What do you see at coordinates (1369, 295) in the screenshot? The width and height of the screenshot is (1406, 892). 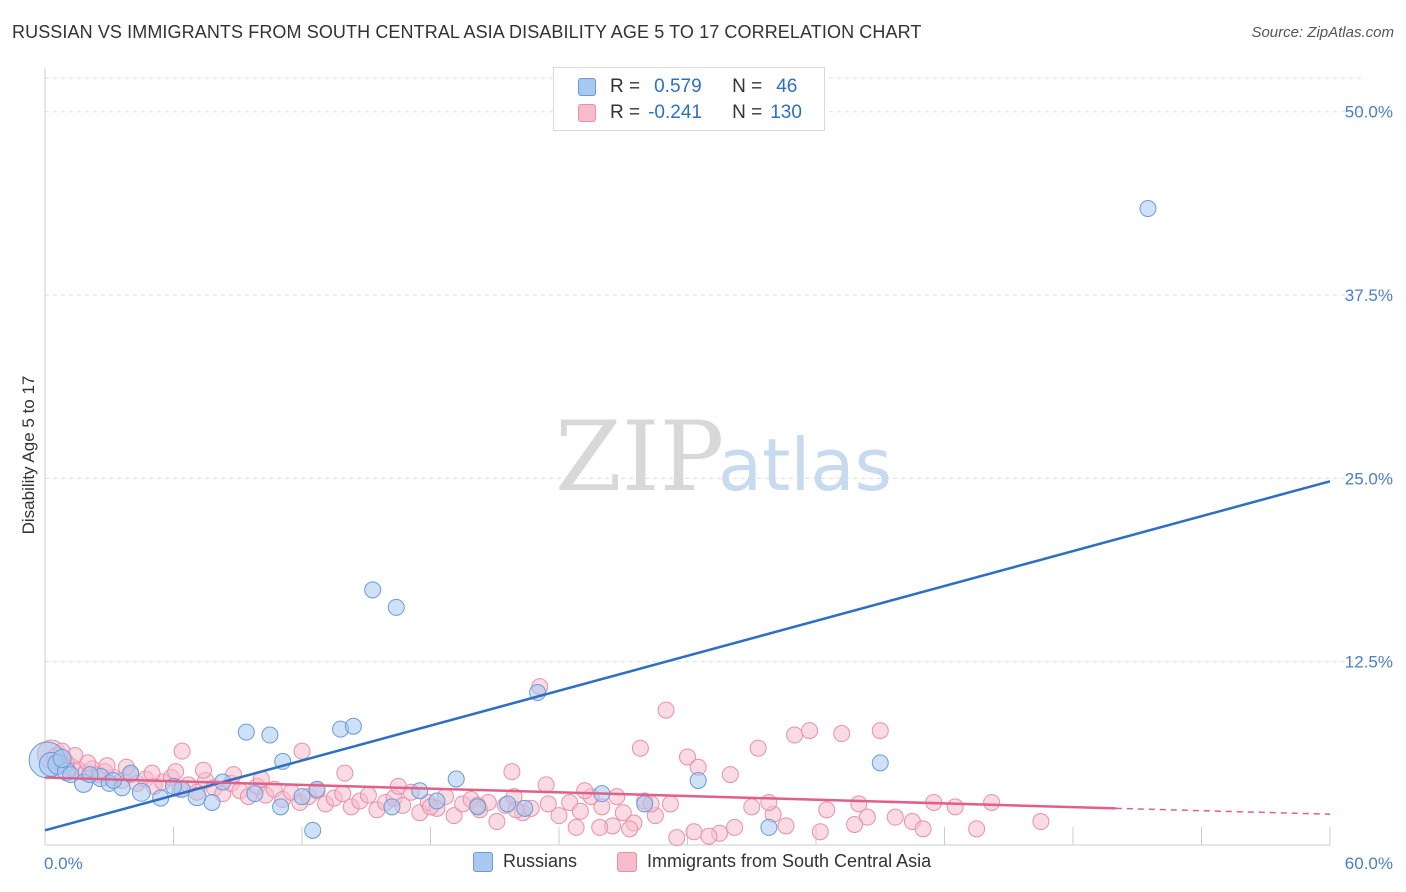 I see `y-tick-label: 37.5%` at bounding box center [1369, 295].